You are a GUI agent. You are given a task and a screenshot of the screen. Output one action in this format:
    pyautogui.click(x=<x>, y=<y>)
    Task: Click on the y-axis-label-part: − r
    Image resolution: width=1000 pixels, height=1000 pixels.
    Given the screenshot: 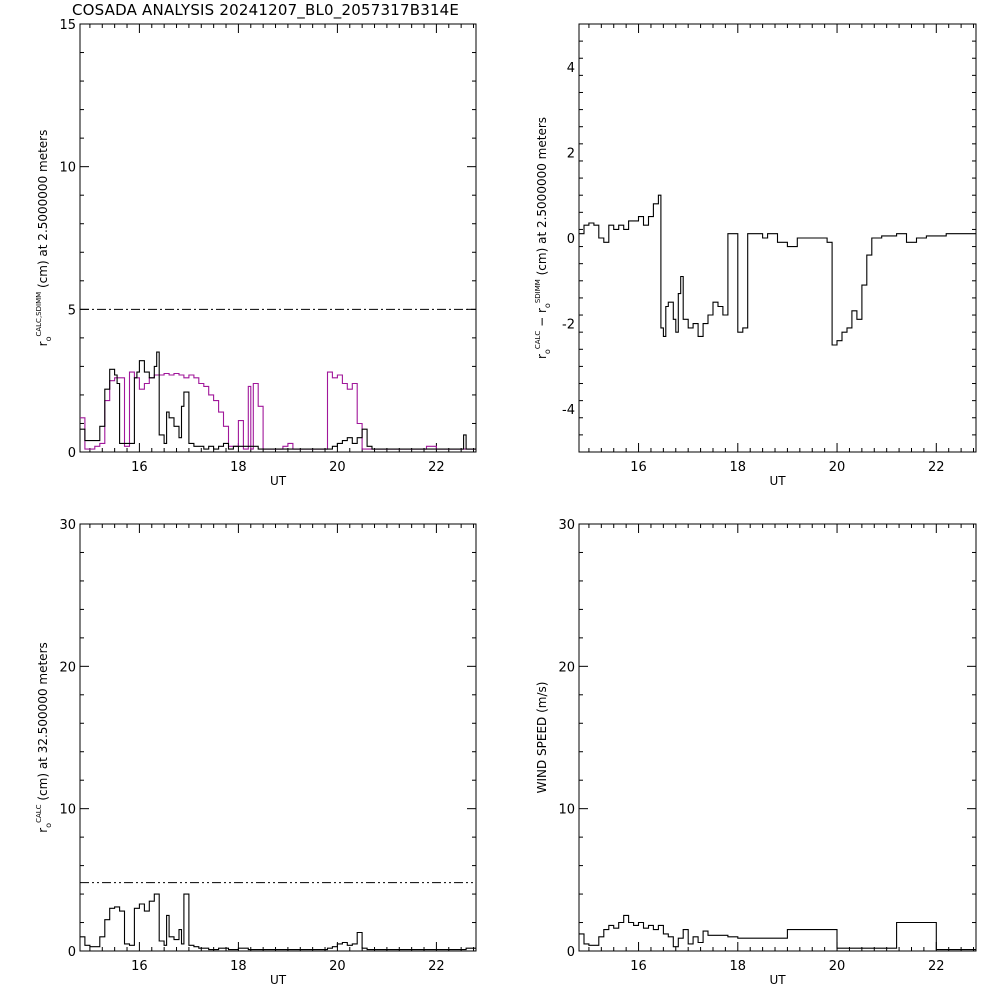 What is the action you would take?
    pyautogui.click(x=542, y=319)
    